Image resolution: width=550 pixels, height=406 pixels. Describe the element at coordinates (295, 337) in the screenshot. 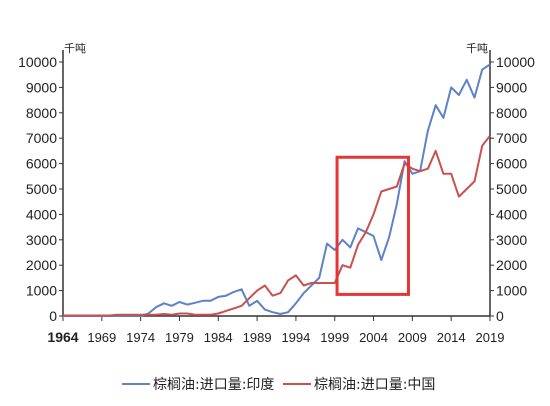

I see `x-tick-label: 1994` at that location.